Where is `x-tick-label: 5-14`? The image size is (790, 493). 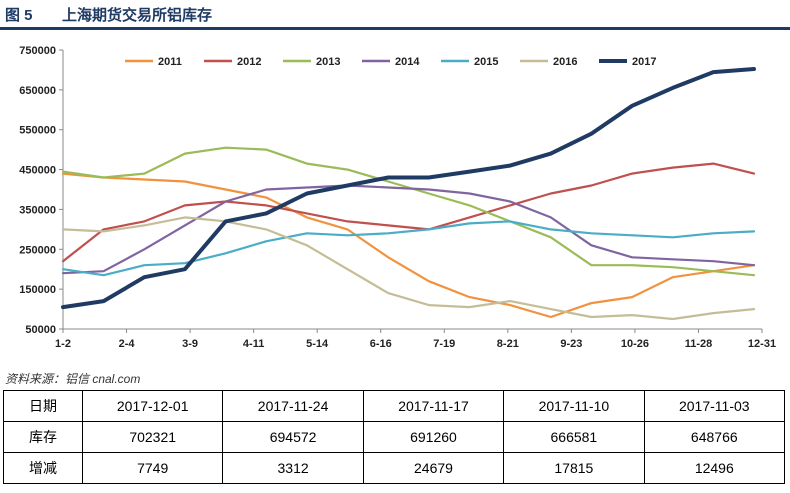
x-tick-label: 5-14 is located at coordinates (317, 344).